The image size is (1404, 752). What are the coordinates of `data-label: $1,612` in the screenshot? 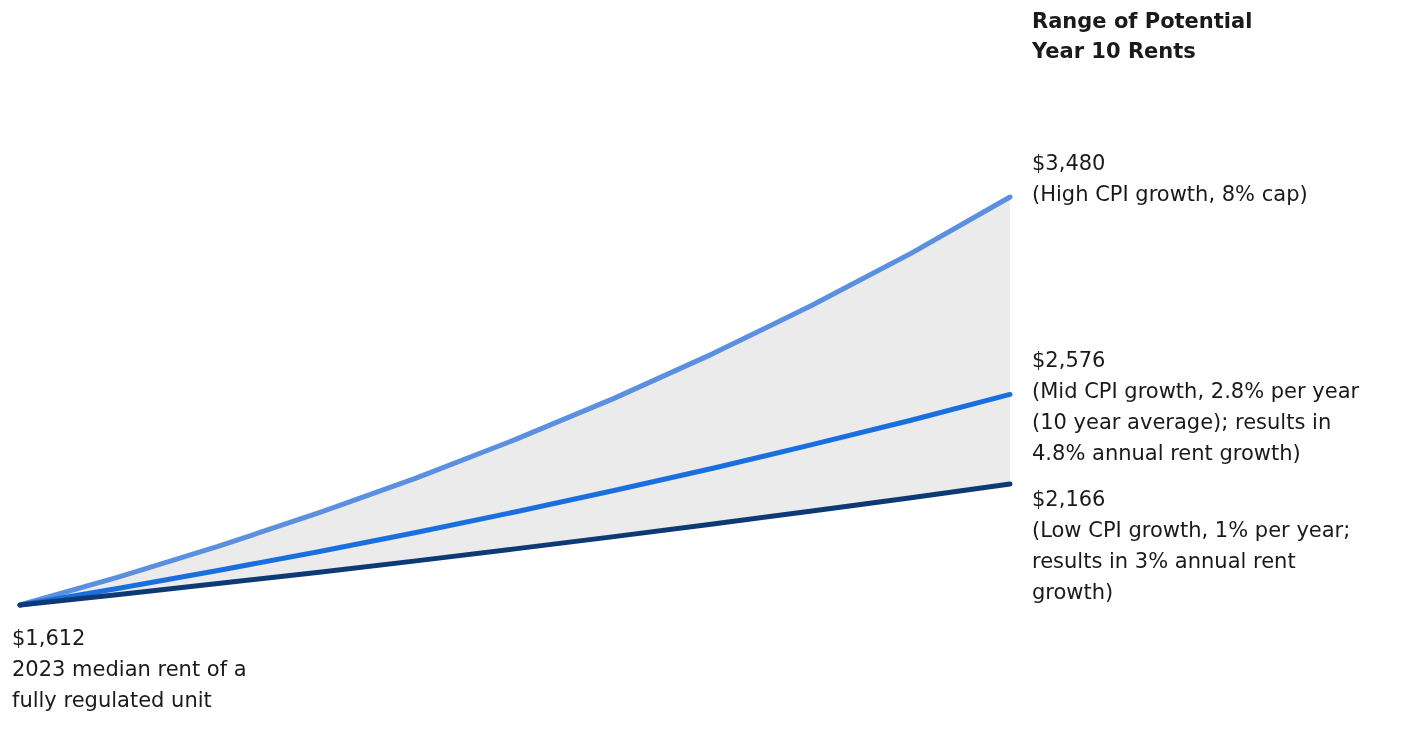 It's located at (49, 638).